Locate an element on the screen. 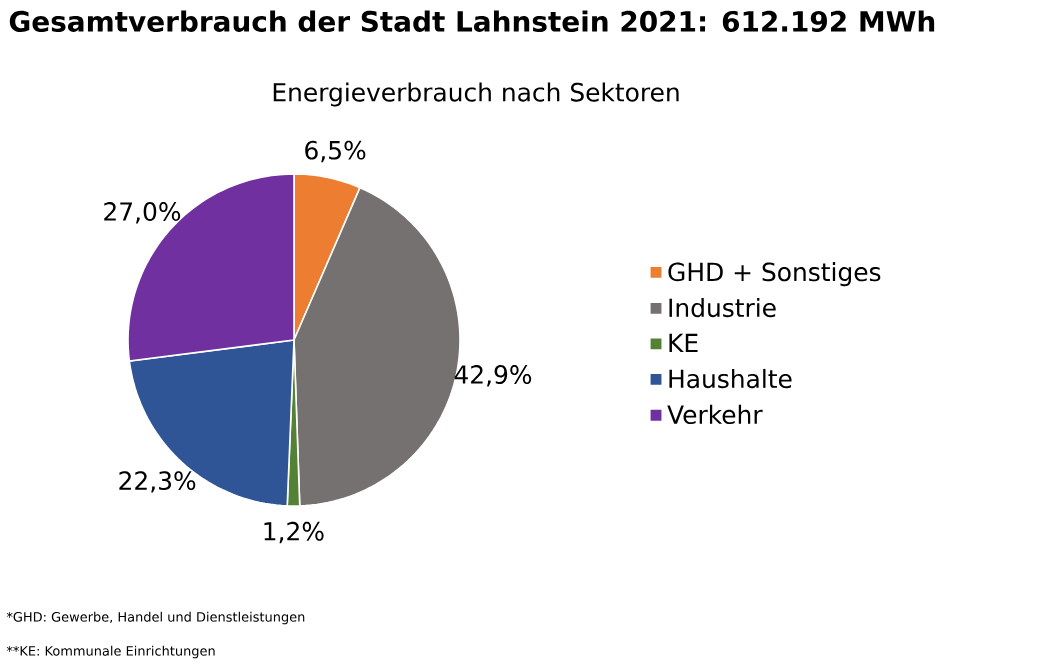 This screenshot has height=670, width=1040. legend-label: Industrie is located at coordinates (722, 307).